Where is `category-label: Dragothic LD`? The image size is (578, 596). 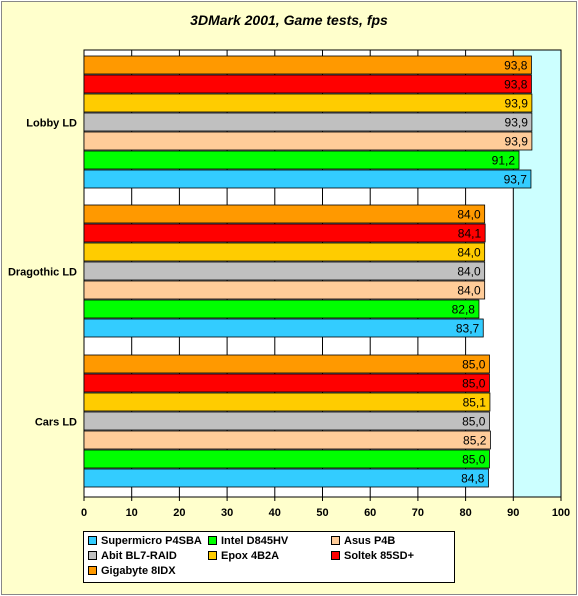 category-label: Dragothic LD is located at coordinates (42, 273).